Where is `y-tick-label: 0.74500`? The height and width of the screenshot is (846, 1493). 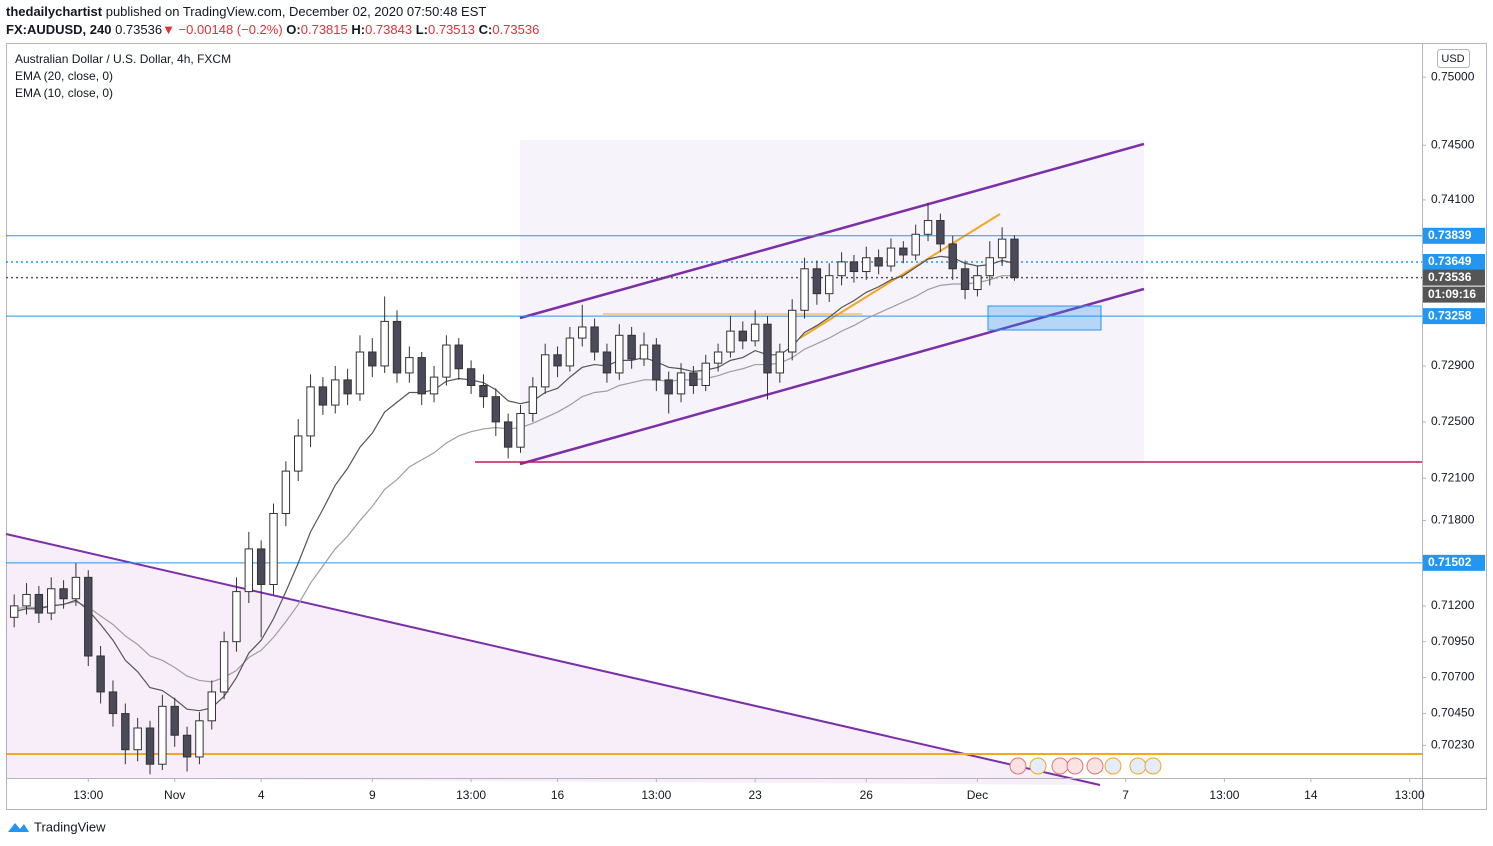
y-tick-label: 0.74500 is located at coordinates (1453, 144).